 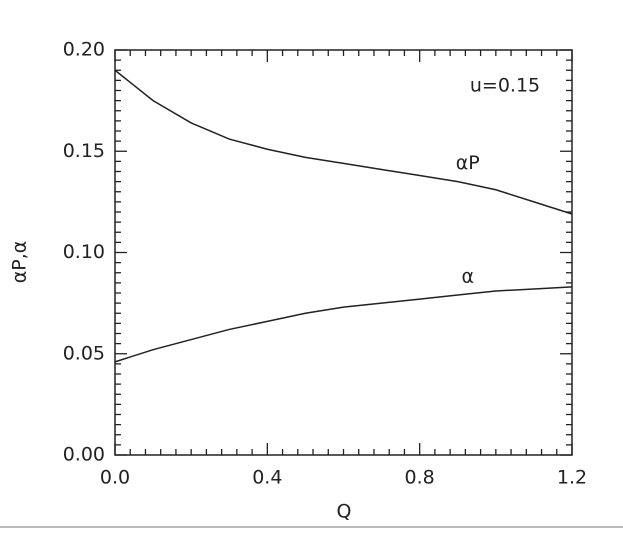 I want to click on x-axis-label: Q, so click(x=344, y=512).